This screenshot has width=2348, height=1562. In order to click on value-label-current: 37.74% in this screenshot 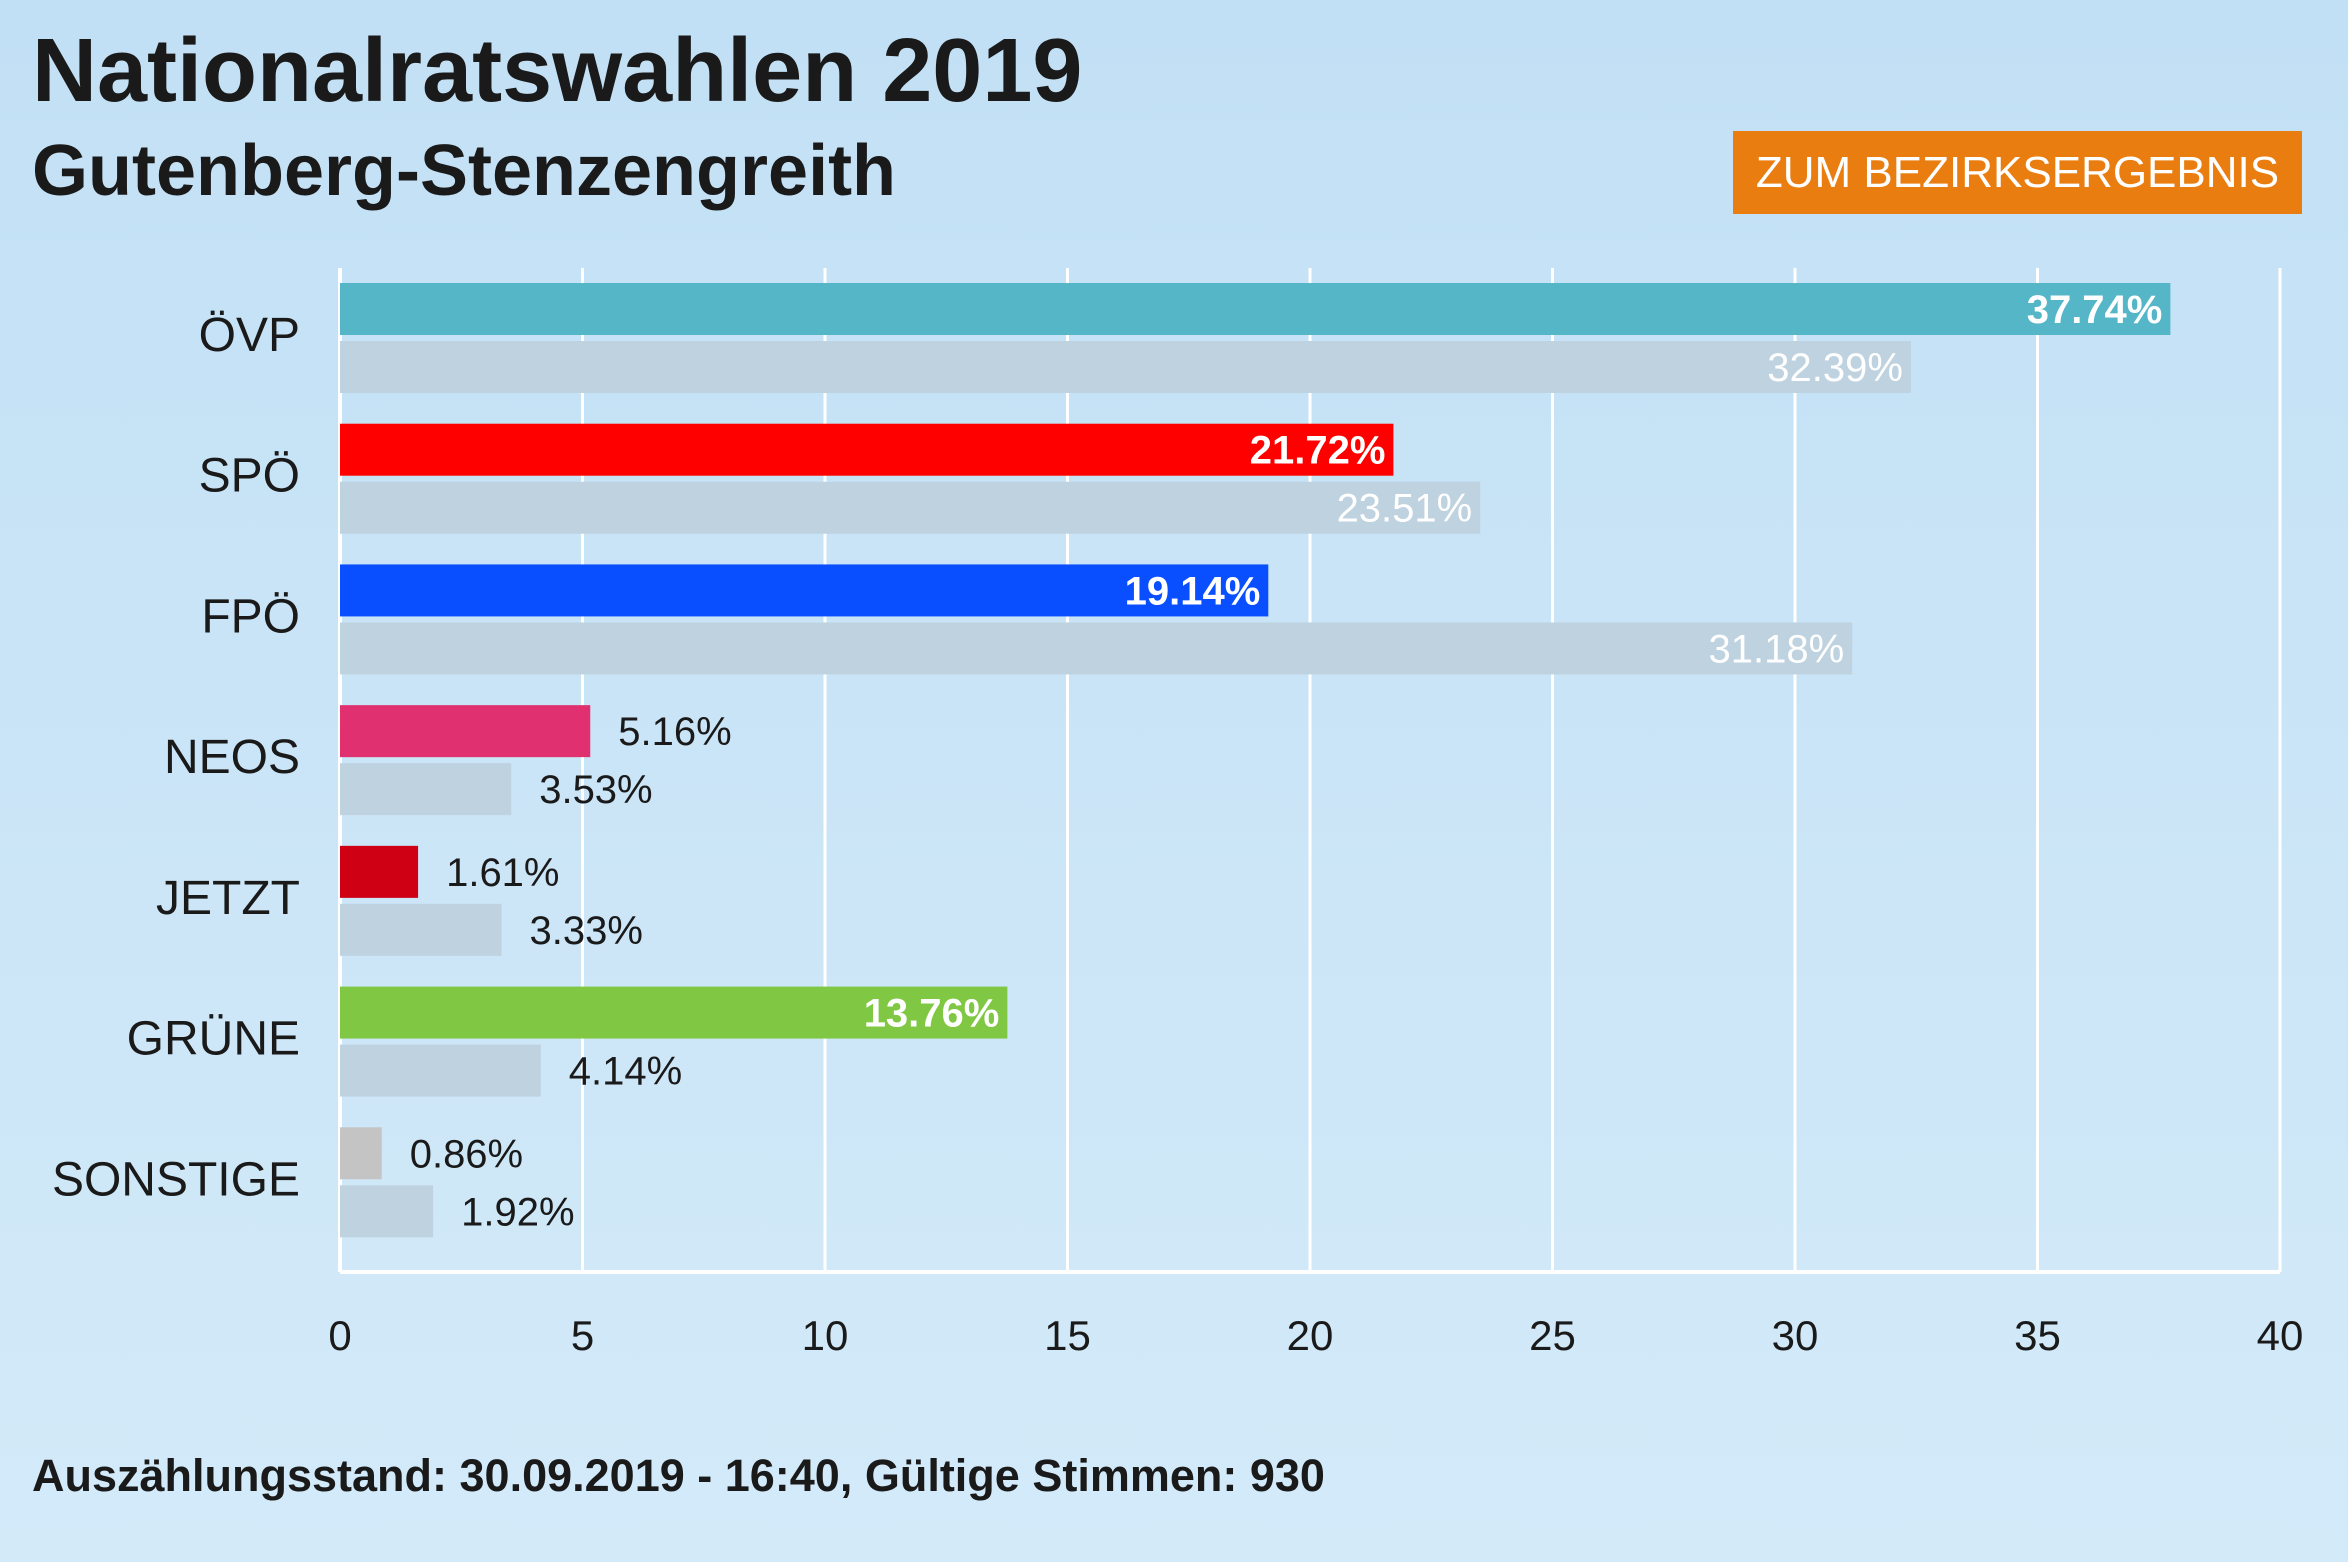, I will do `click(2095, 310)`.